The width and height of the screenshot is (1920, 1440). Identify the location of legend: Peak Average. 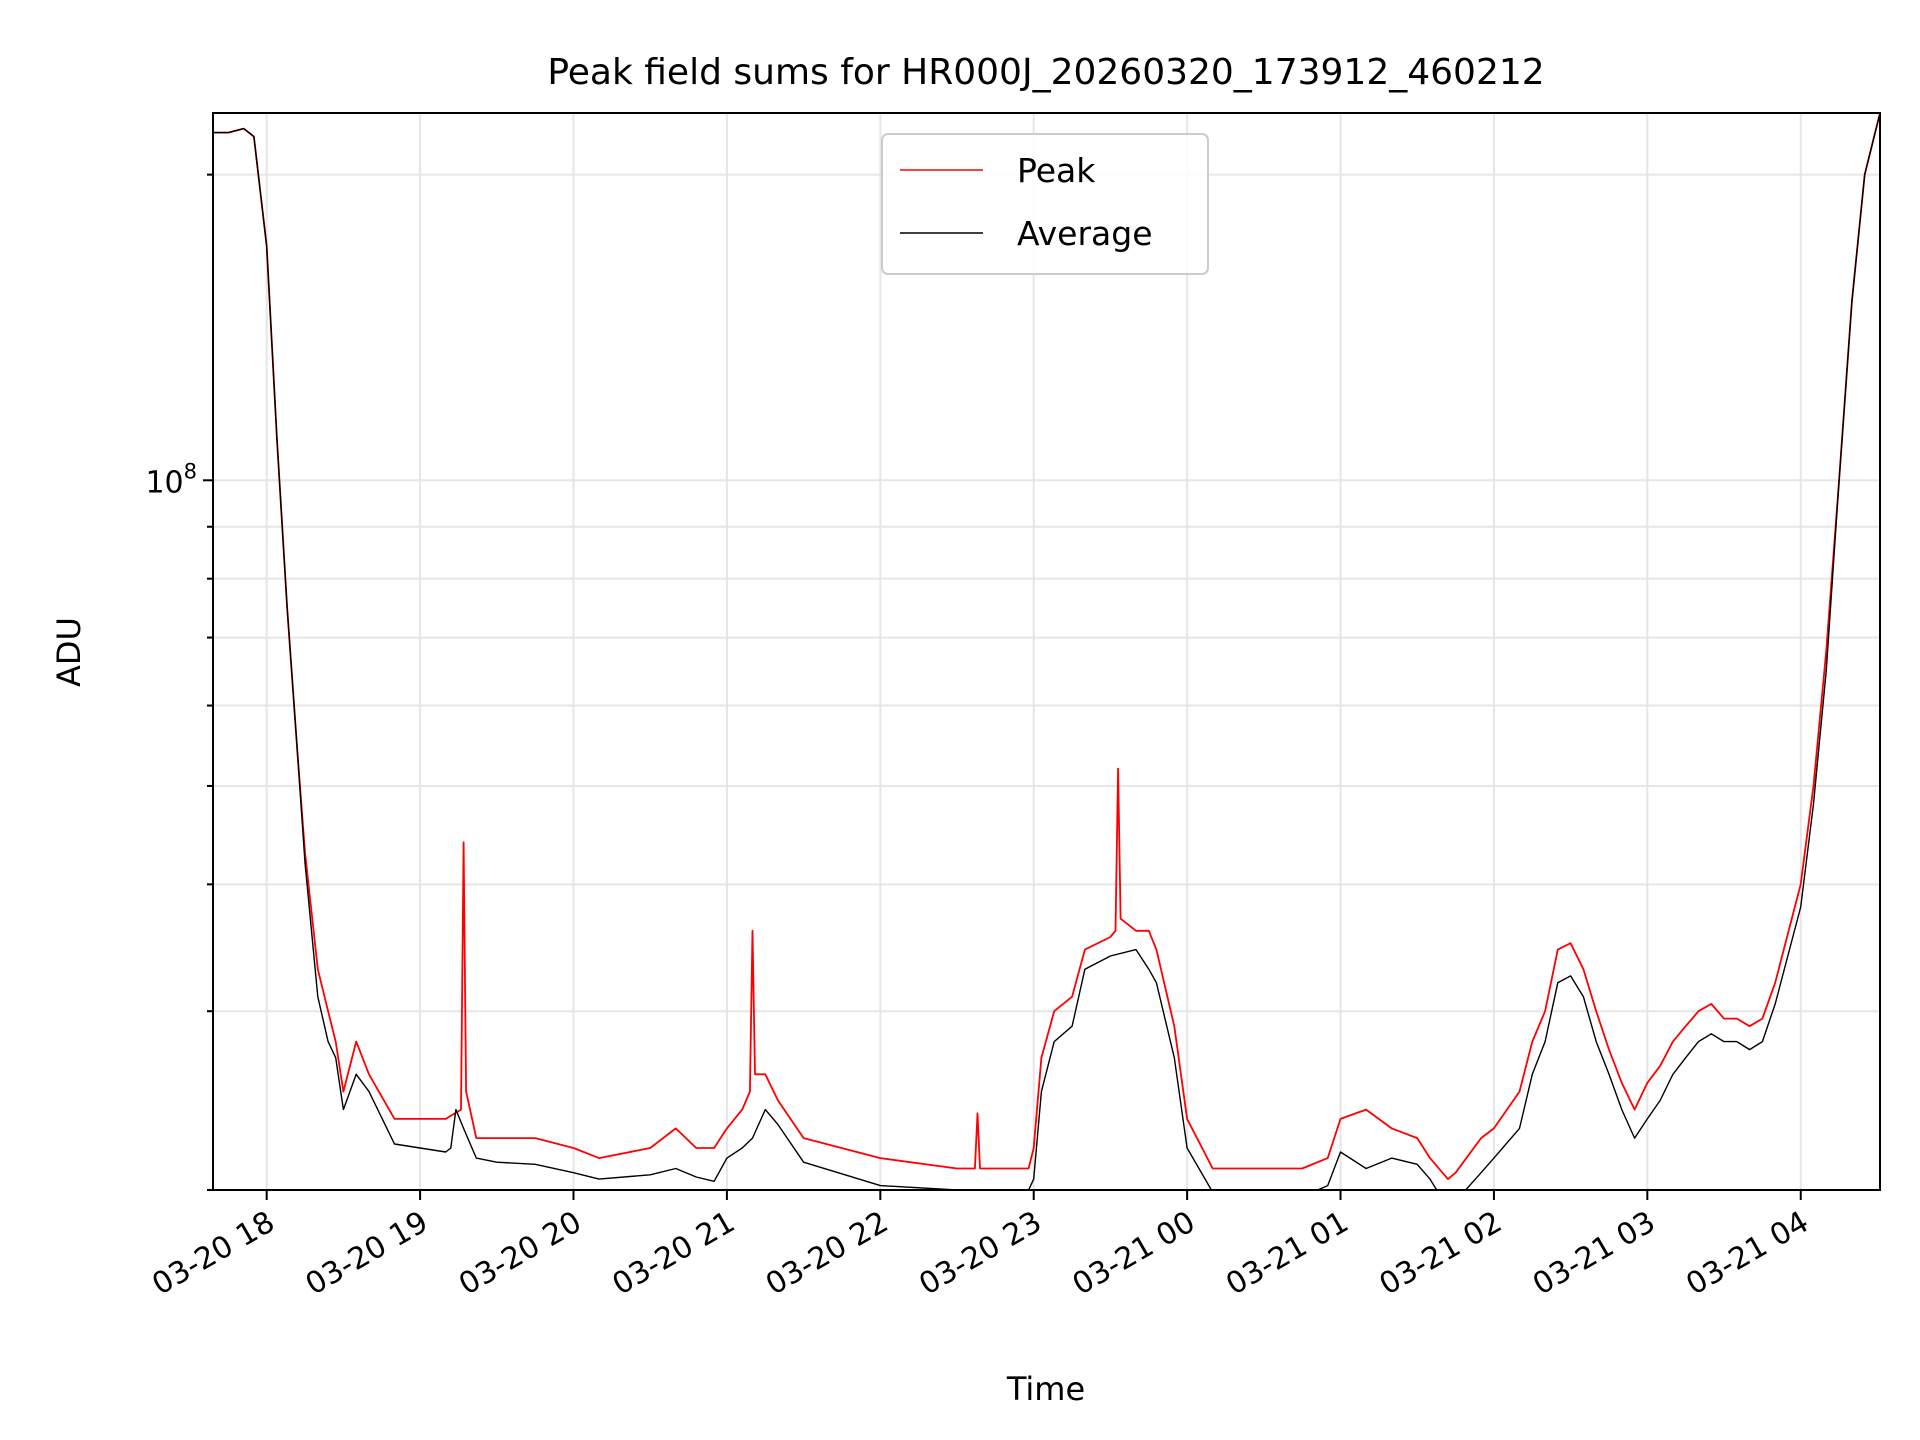
(1045, 204).